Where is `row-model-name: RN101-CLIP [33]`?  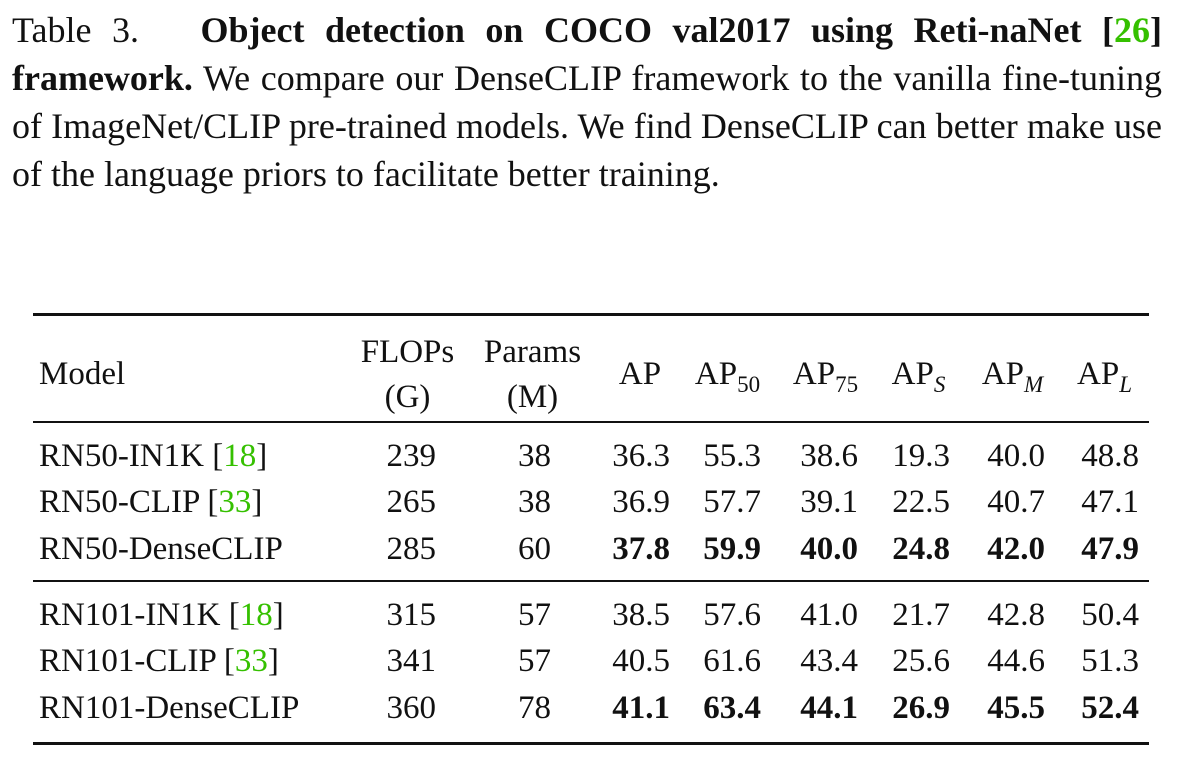 row-model-name: RN101-CLIP [33] is located at coordinates (159, 661).